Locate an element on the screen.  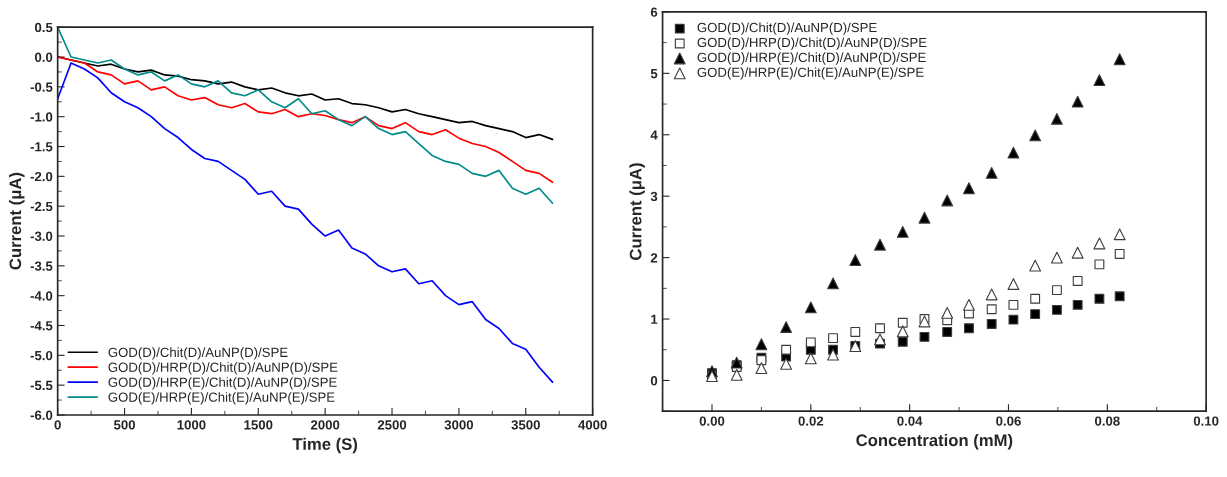
x-tick-label: 3500 is located at coordinates (525, 425).